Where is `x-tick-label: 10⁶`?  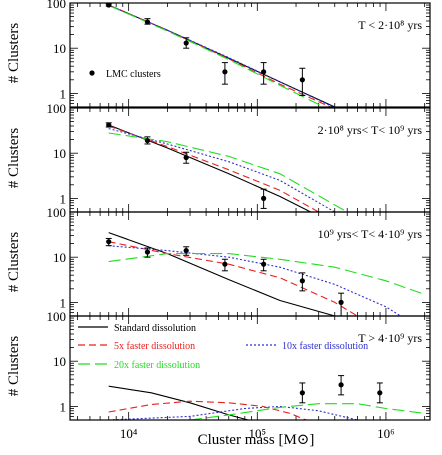
x-tick-label: 10⁶ is located at coordinates (386, 433).